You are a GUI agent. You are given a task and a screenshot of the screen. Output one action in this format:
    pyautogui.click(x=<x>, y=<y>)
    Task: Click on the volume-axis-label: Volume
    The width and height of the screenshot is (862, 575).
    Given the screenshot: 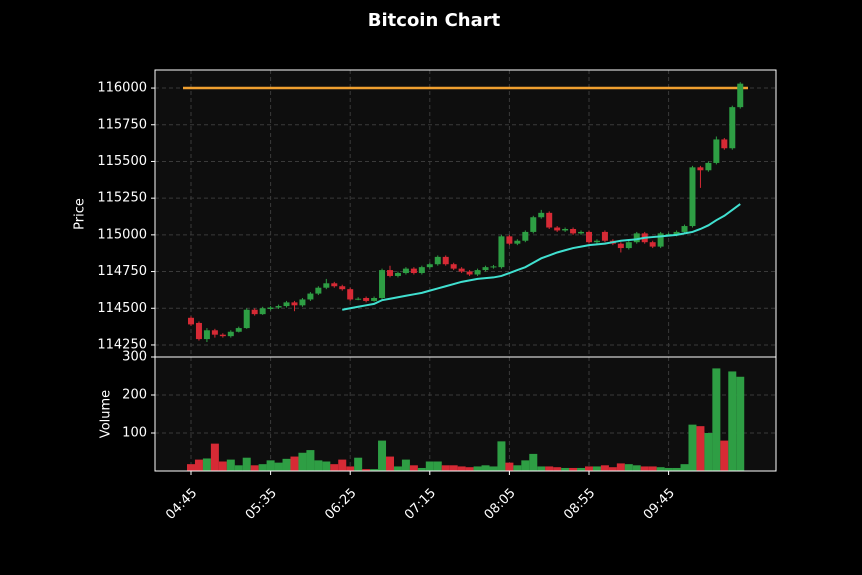 What is the action you would take?
    pyautogui.click(x=106, y=414)
    